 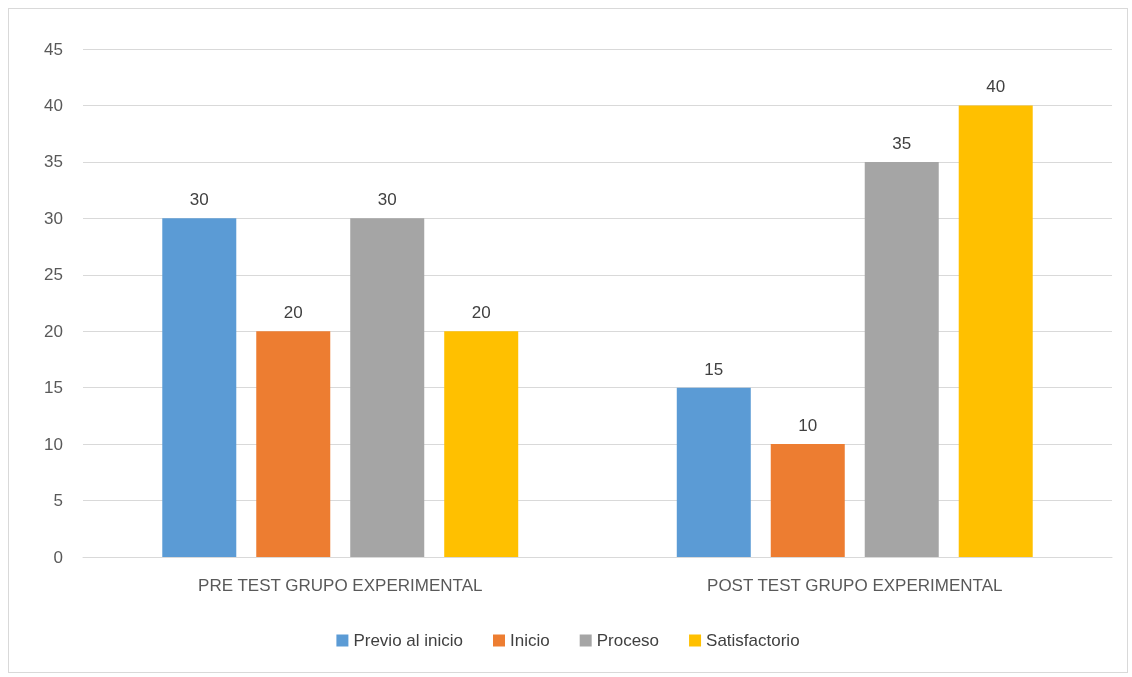 What do you see at coordinates (53, 49) in the screenshot?
I see `y-tick-label: 45` at bounding box center [53, 49].